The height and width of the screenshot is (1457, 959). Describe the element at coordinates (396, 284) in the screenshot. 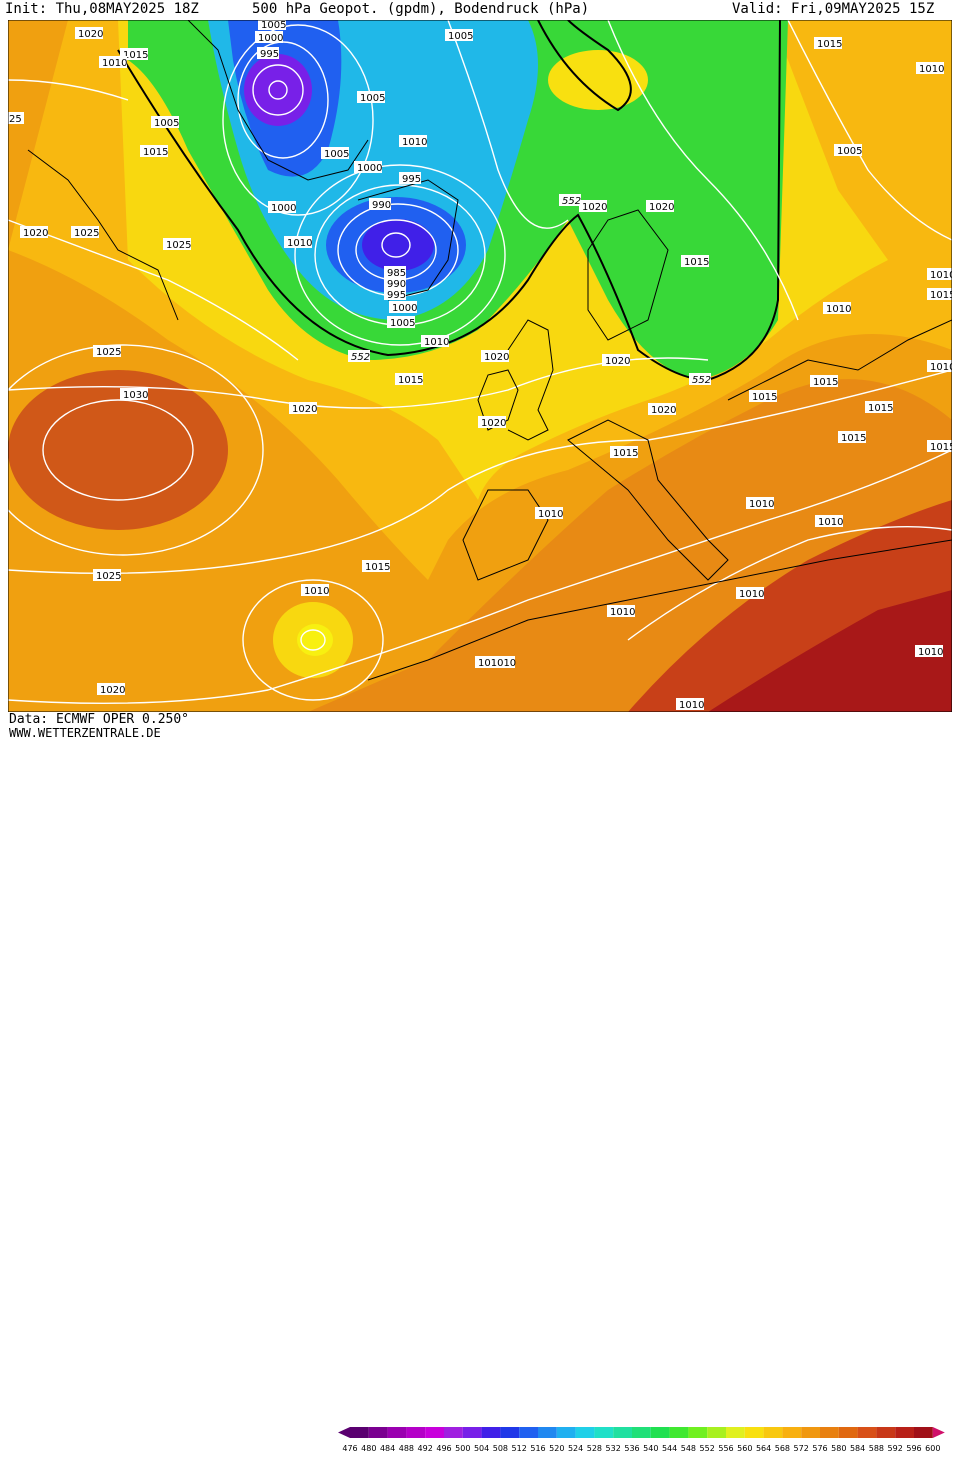

I see `svg-text: 990` at that location.